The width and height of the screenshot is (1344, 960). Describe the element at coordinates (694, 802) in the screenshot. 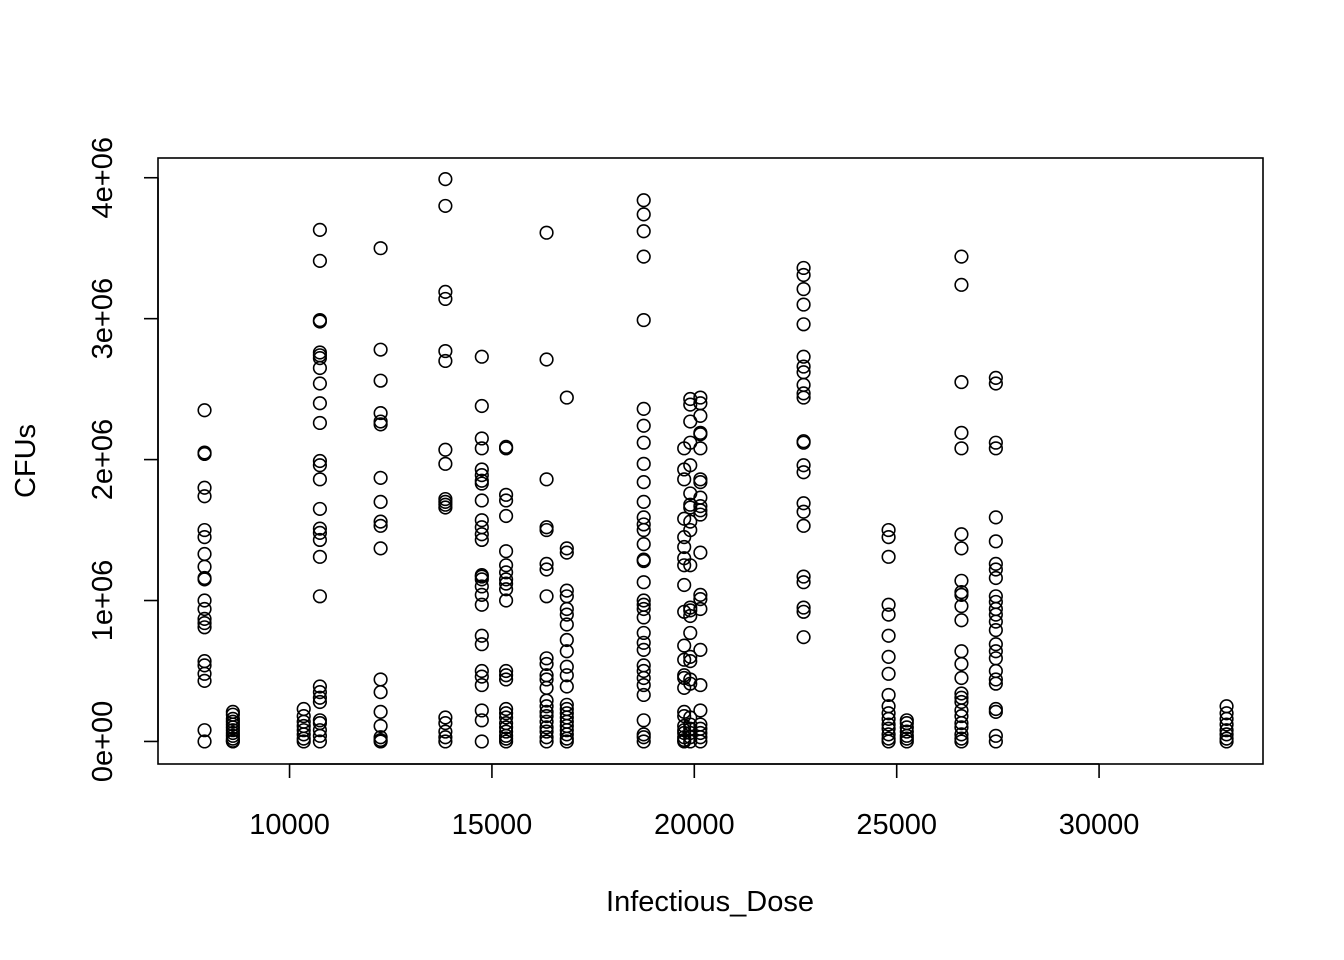

I see `x-axis: 10000 15000 20000 25000 30000` at that location.